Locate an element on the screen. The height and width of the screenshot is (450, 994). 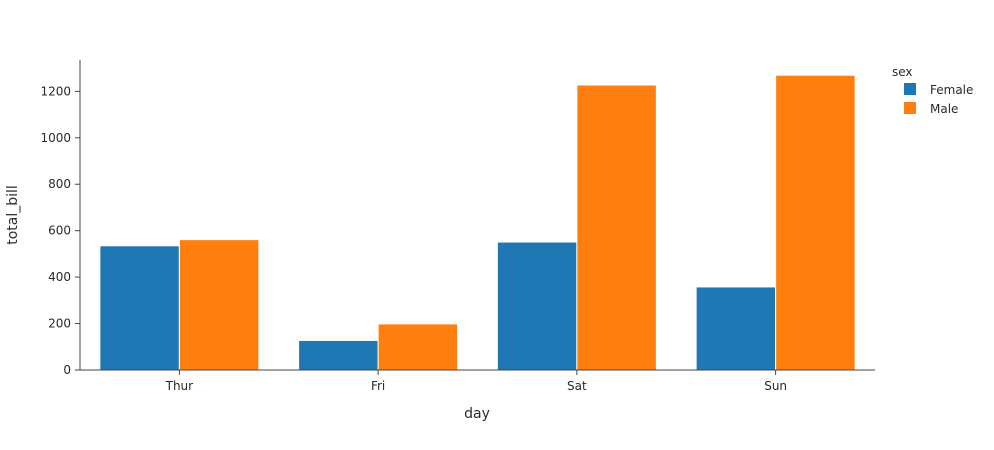
x-tick-label: Fri is located at coordinates (378, 386).